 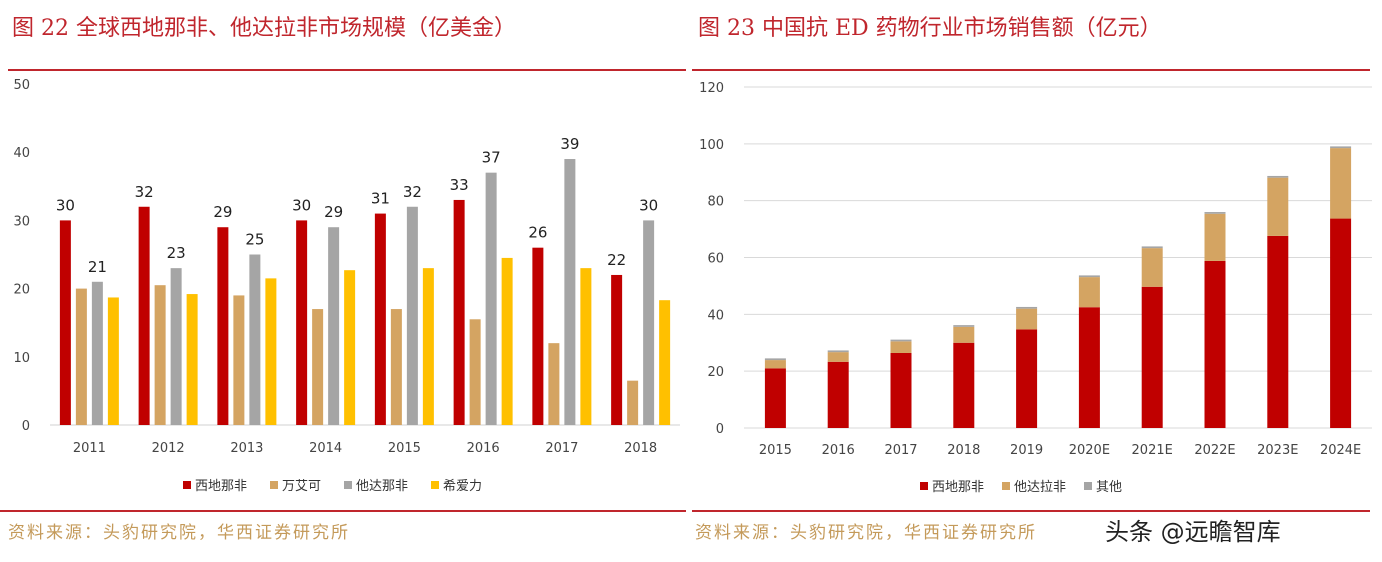 What do you see at coordinates (491, 158) in the screenshot?
I see `data-label: 37` at bounding box center [491, 158].